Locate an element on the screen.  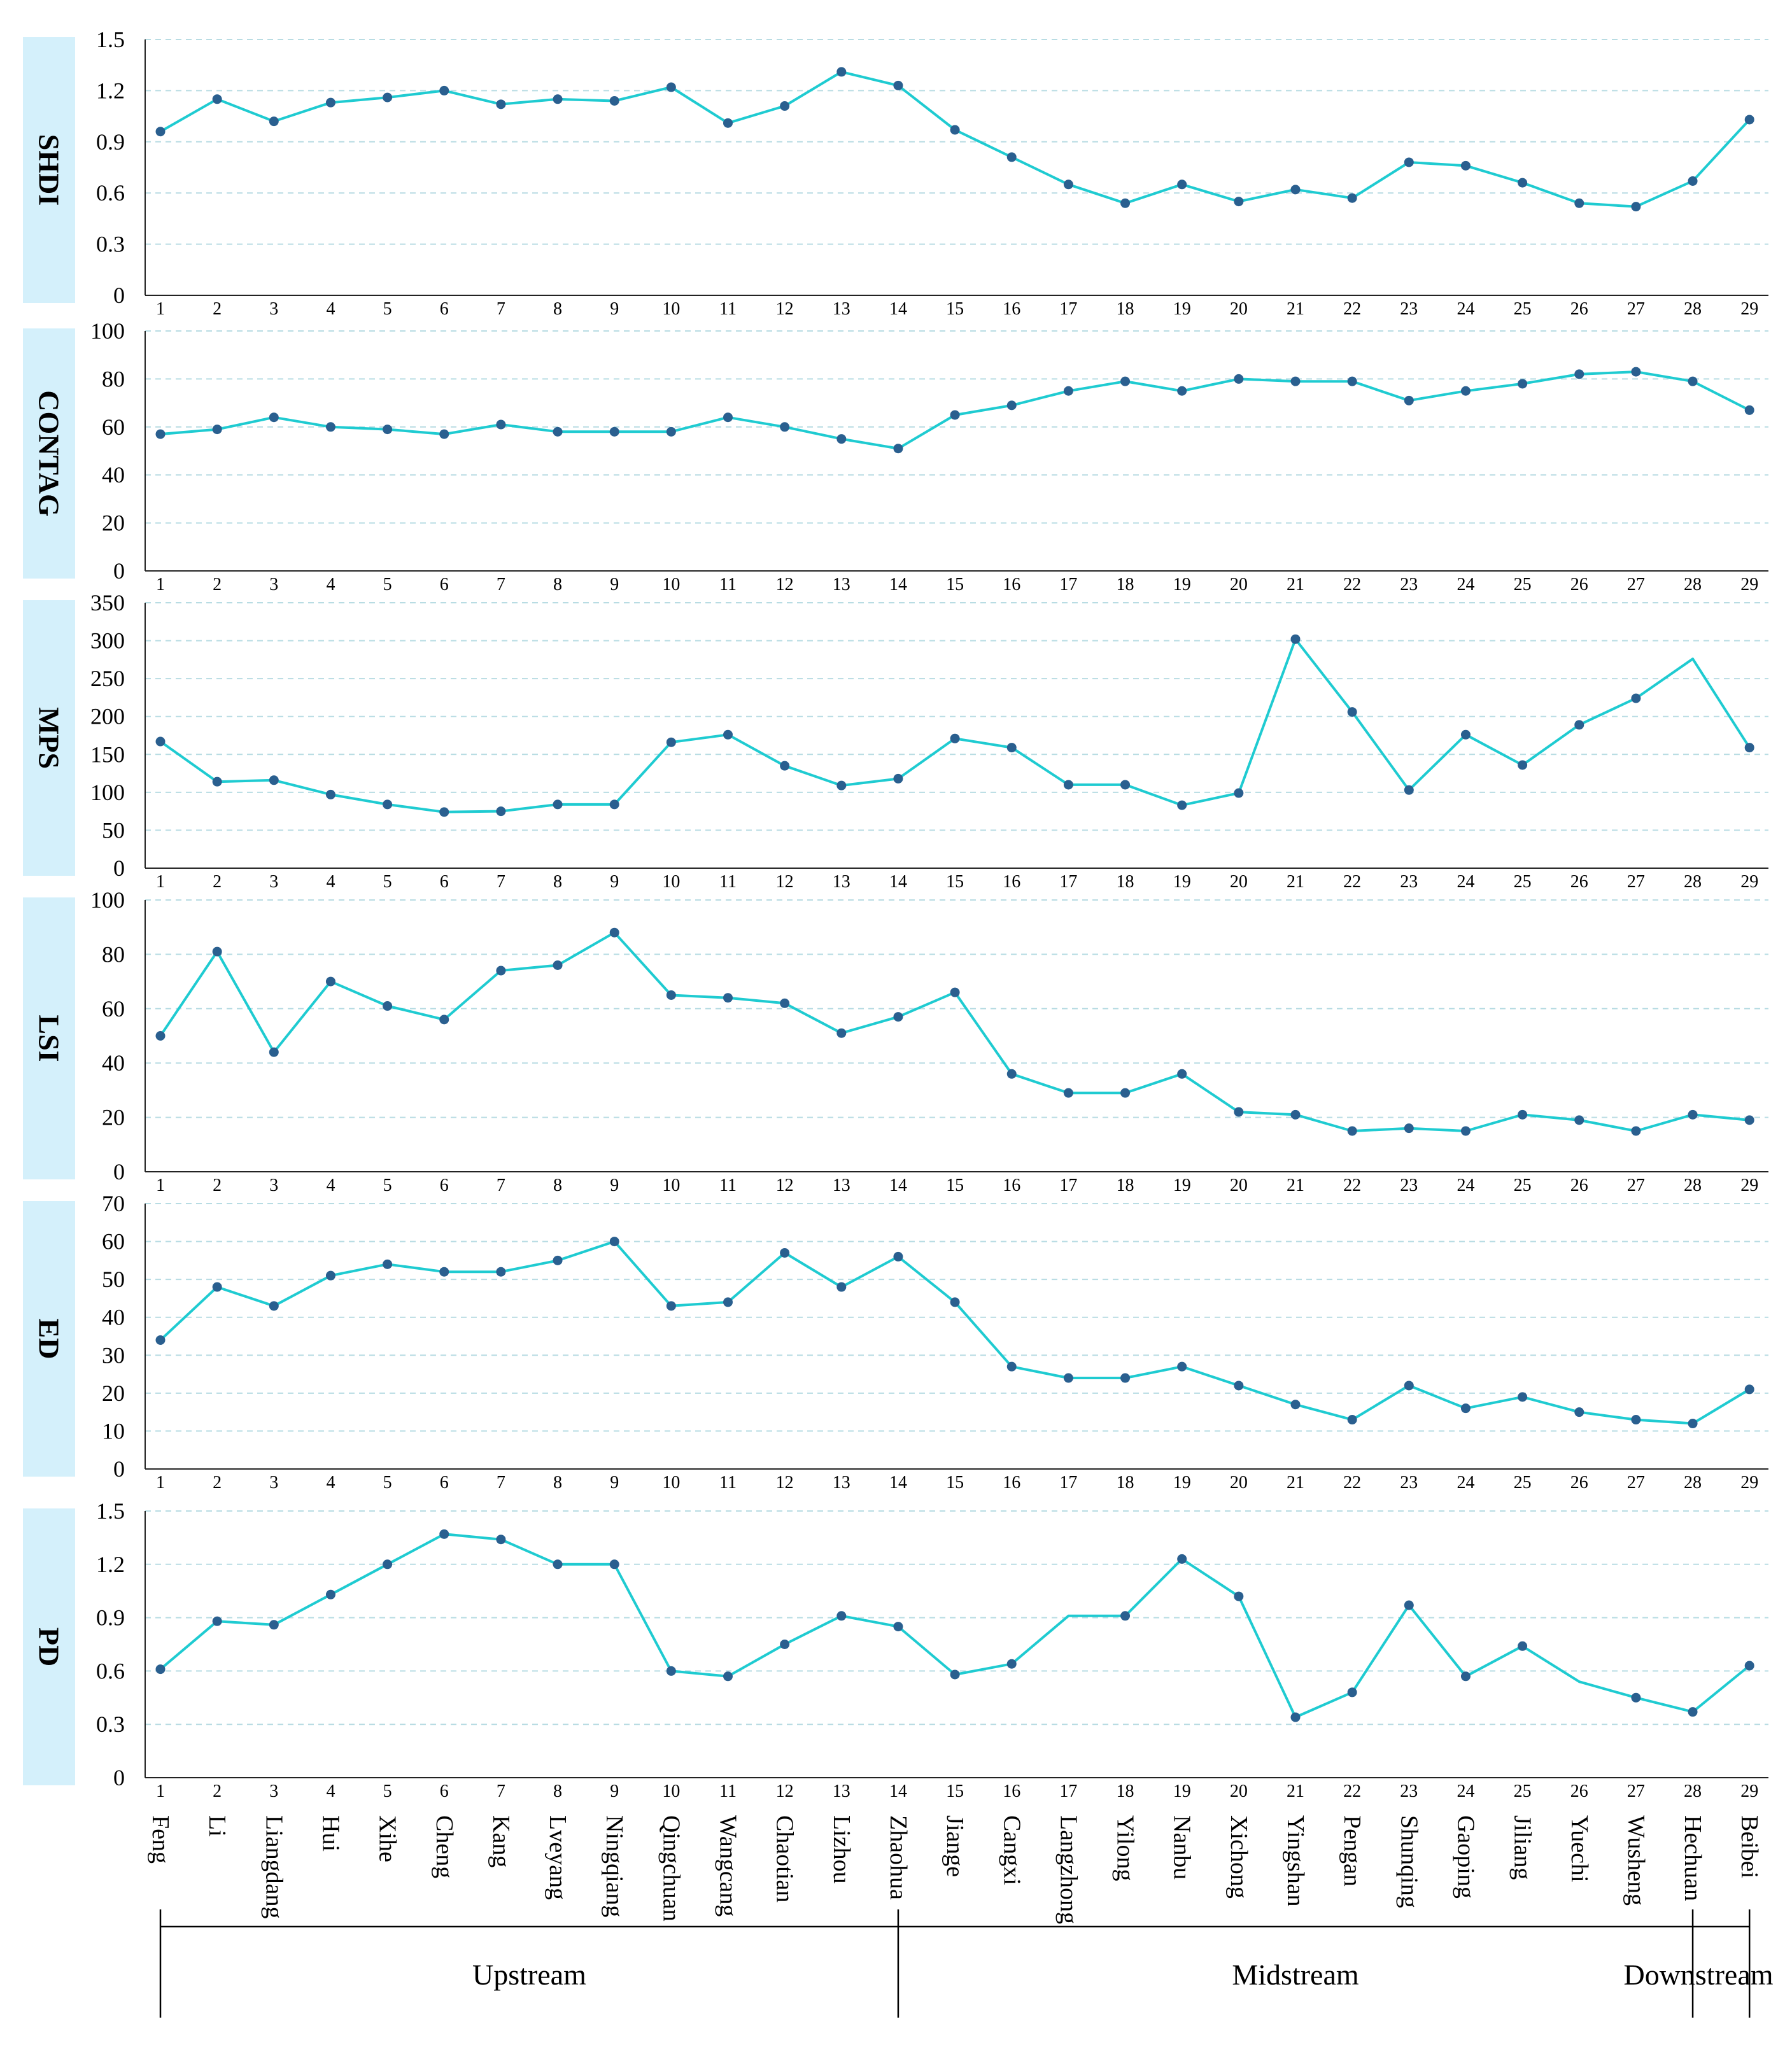
xtick-label: 7 is located at coordinates (501, 1483).